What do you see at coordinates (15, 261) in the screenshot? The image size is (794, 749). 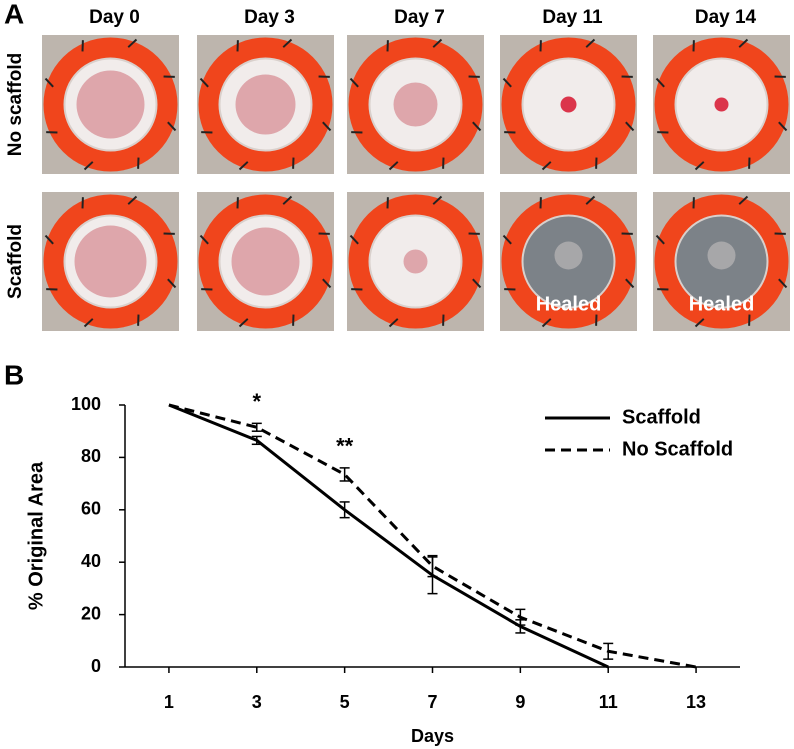 I see `row-label: Scaffold` at bounding box center [15, 261].